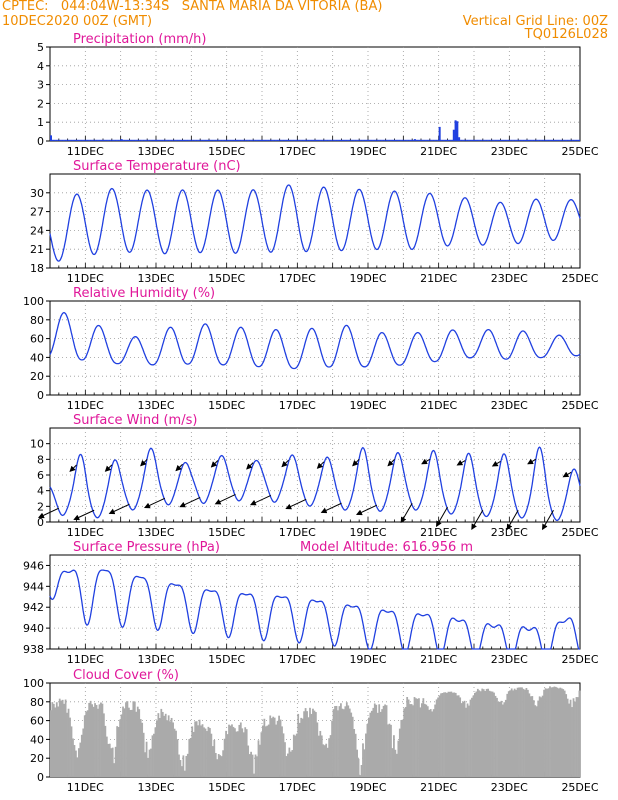  Describe the element at coordinates (439, 133) in the screenshot. I see `precip-bar` at that location.